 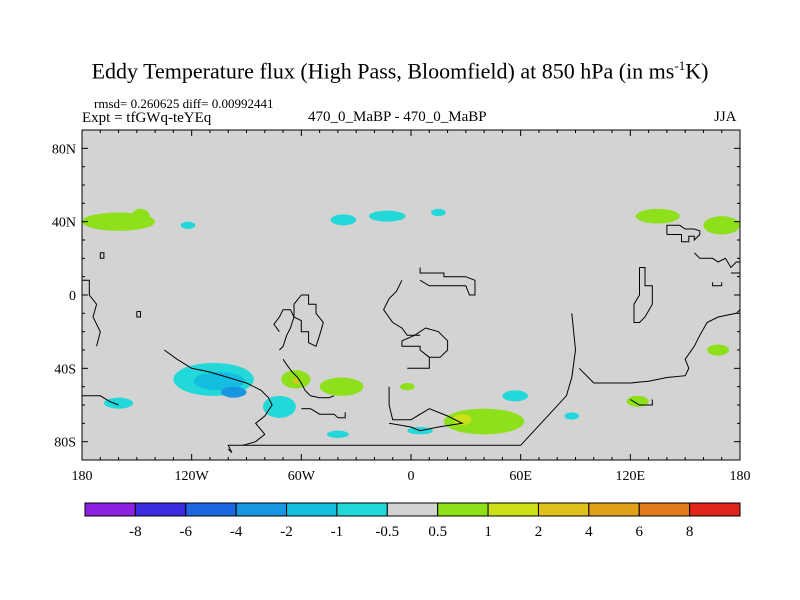 What do you see at coordinates (135, 532) in the screenshot?
I see `colorbar-label: -8` at bounding box center [135, 532].